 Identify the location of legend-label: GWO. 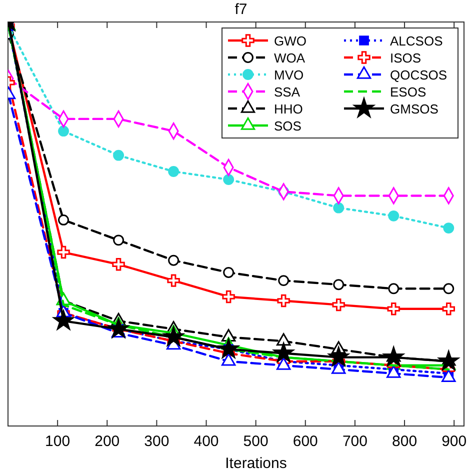
(290, 41).